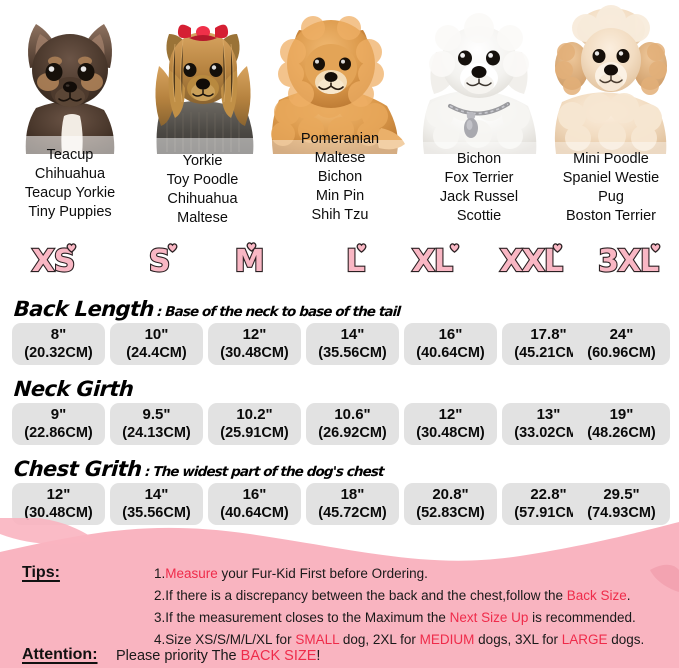  I want to click on chihuahua-photo, so click(70, 81).